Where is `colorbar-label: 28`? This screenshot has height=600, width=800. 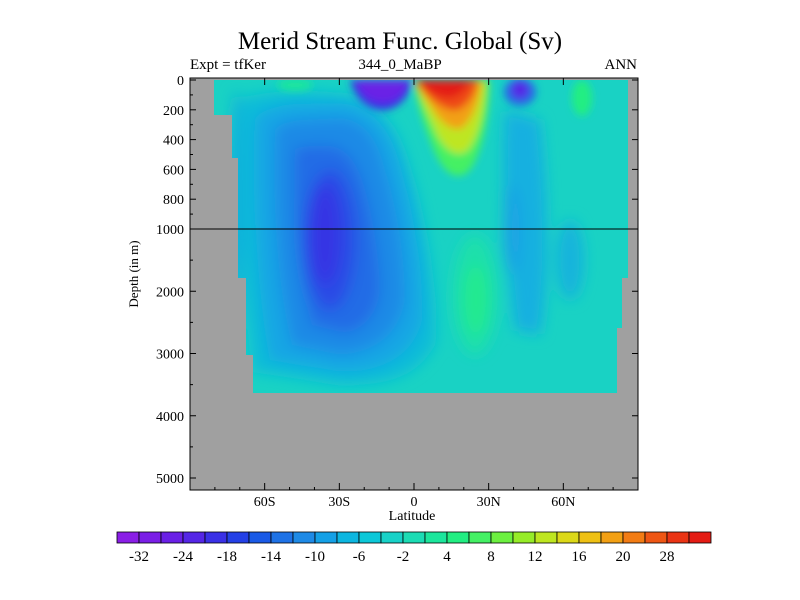 colorbar-label: 28 is located at coordinates (667, 557).